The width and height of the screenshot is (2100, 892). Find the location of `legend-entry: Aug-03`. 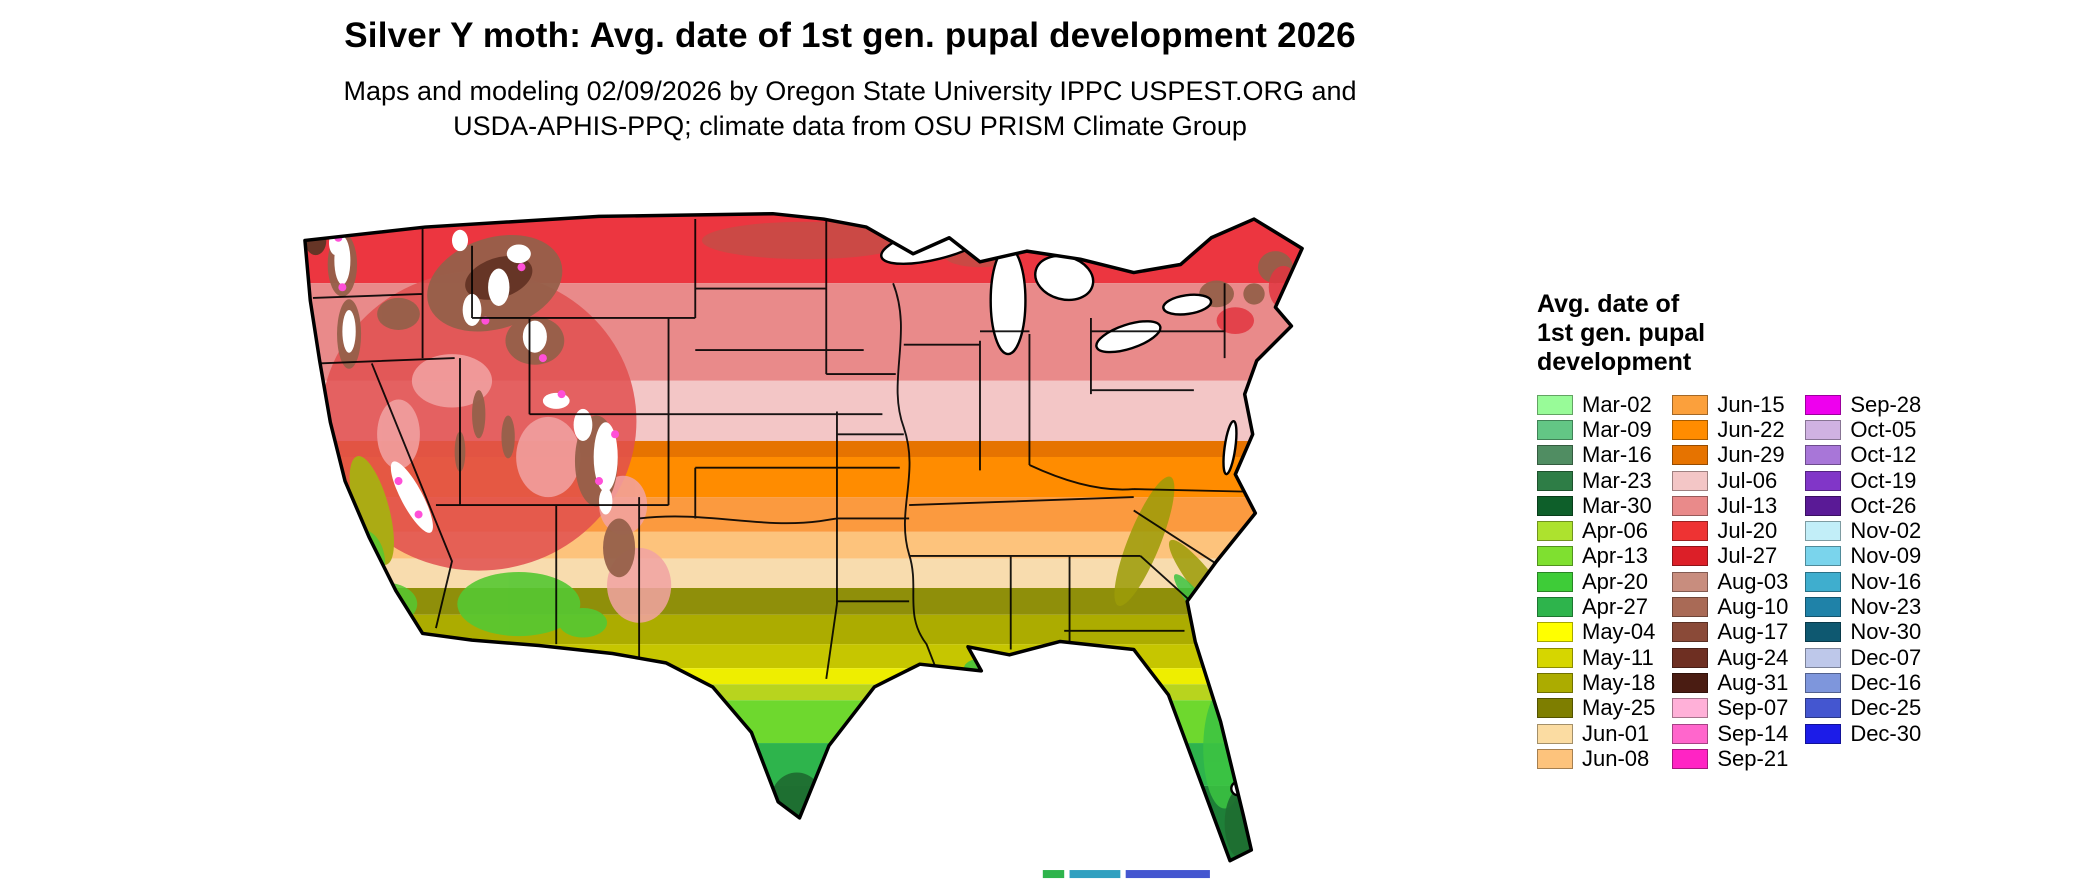

legend-entry: Aug-03 is located at coordinates (1730, 581).